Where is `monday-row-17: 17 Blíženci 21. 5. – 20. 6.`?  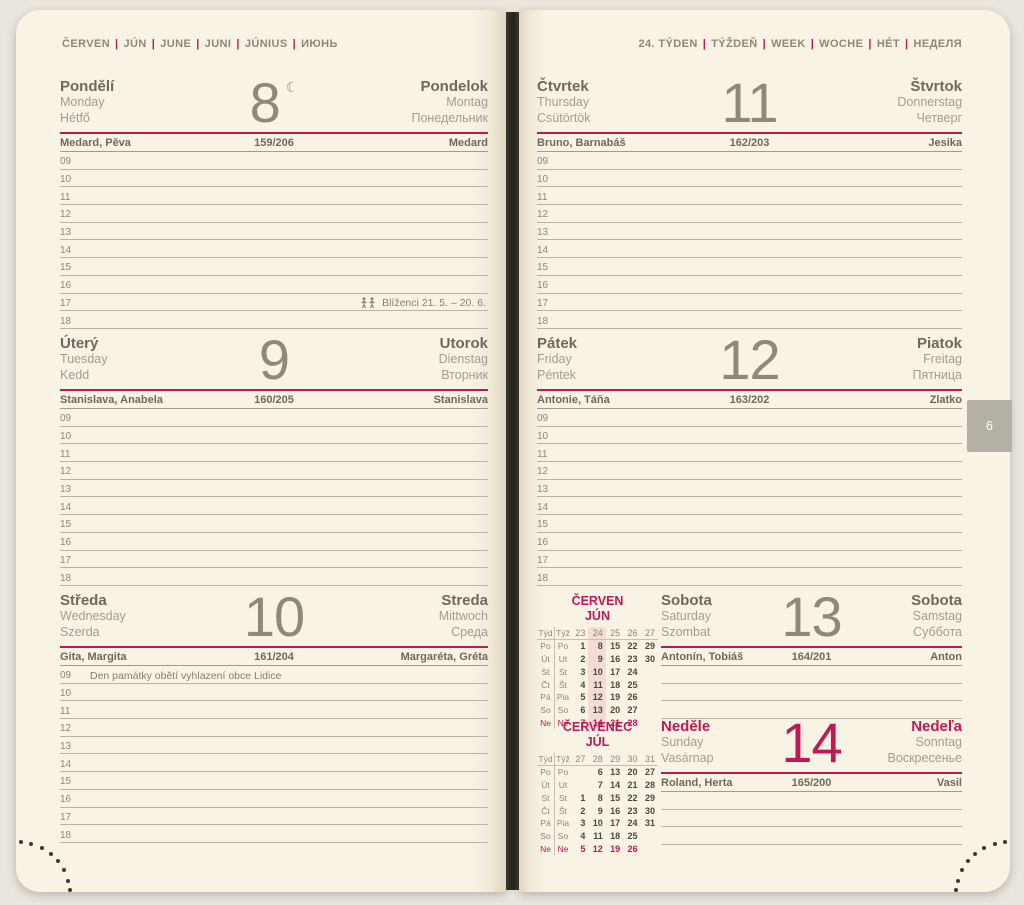
monday-row-17: 17 Blíženci 21. 5. – 20. 6. is located at coordinates (274, 303).